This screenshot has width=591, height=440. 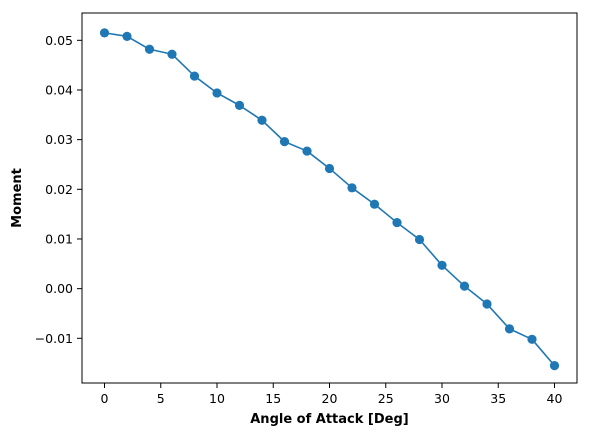 I want to click on x-tick-label: 0, so click(x=105, y=398).